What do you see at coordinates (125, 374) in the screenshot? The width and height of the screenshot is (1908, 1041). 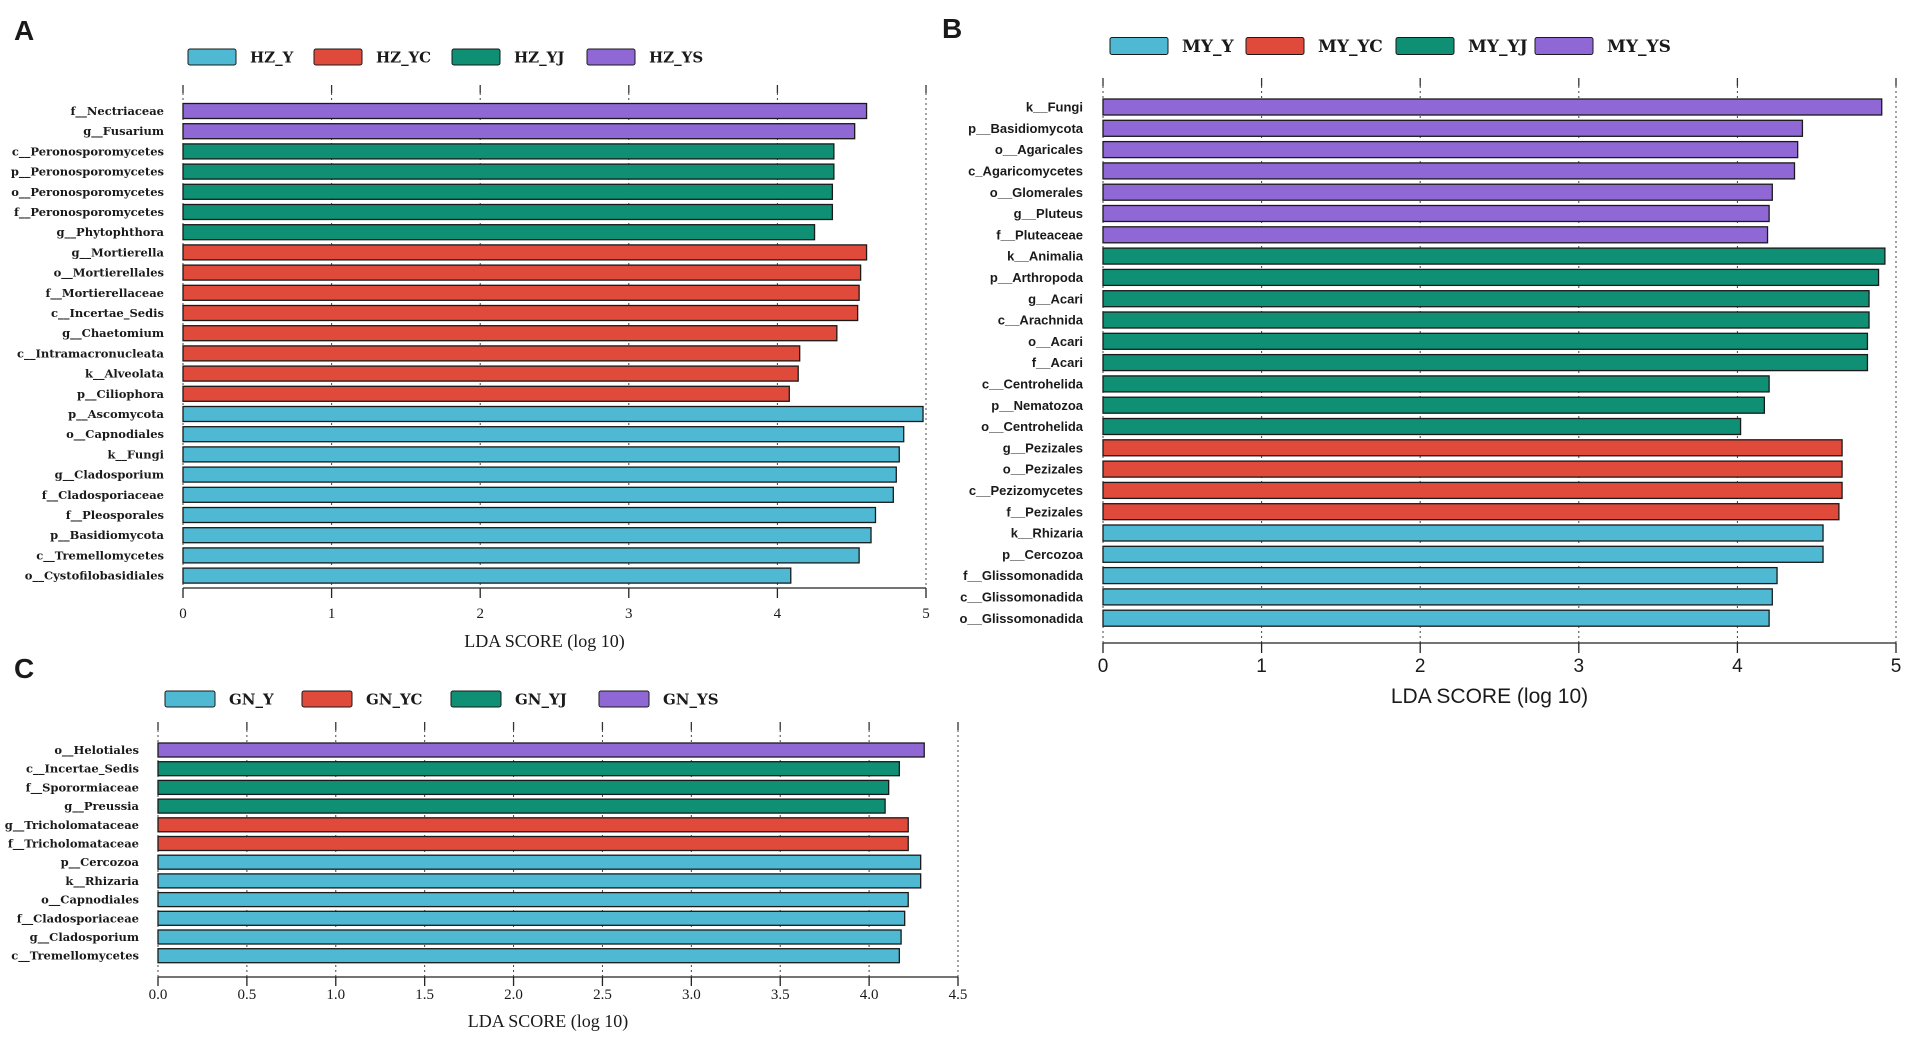 I see `panel-a-taxon-label: k__Alveolata` at bounding box center [125, 374].